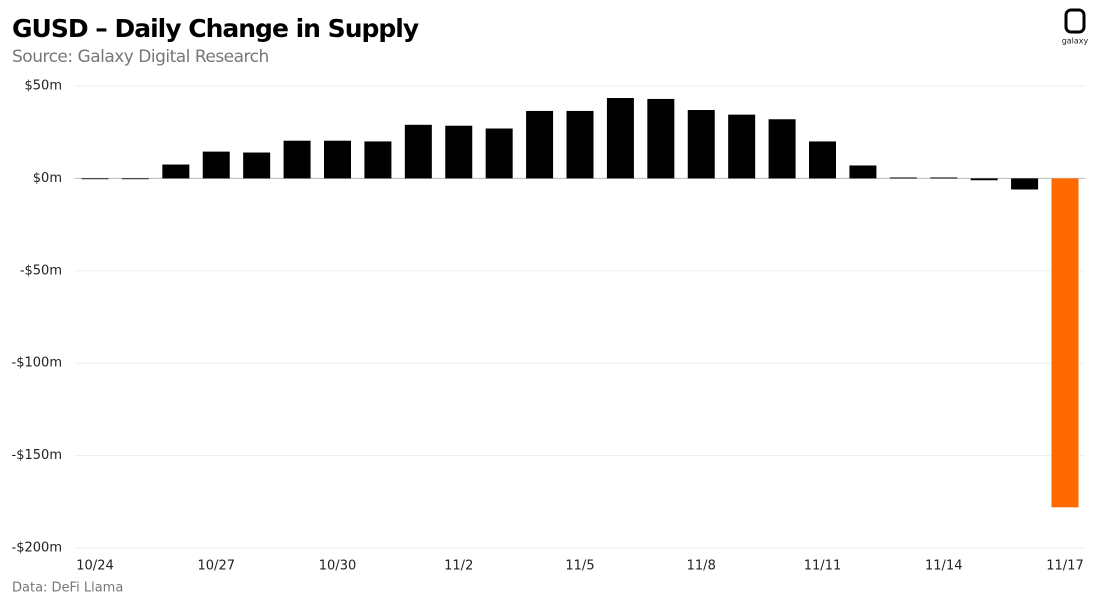 This screenshot has width=1100, height=612. I want to click on x-tick-label: 11/8, so click(701, 566).